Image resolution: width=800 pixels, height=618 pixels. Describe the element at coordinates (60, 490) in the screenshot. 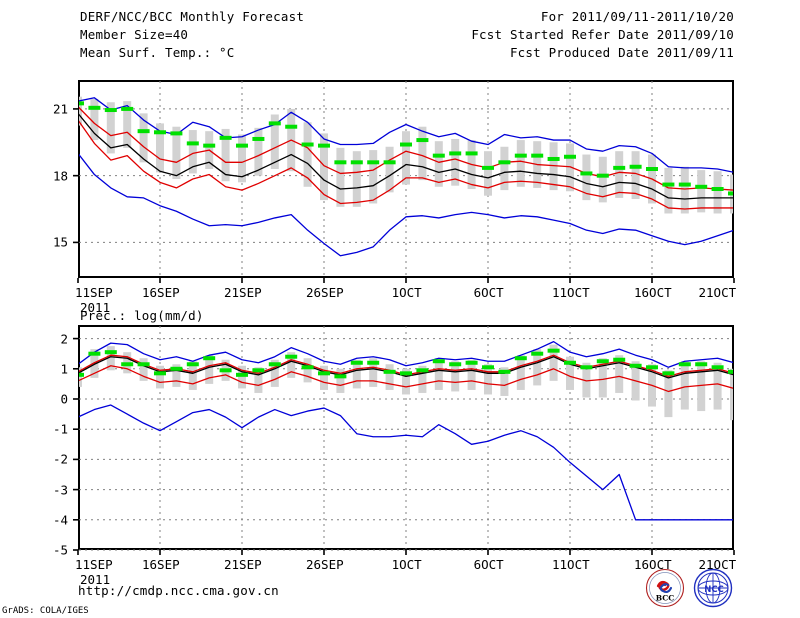

I see `y-axis-tick-label: -3` at that location.